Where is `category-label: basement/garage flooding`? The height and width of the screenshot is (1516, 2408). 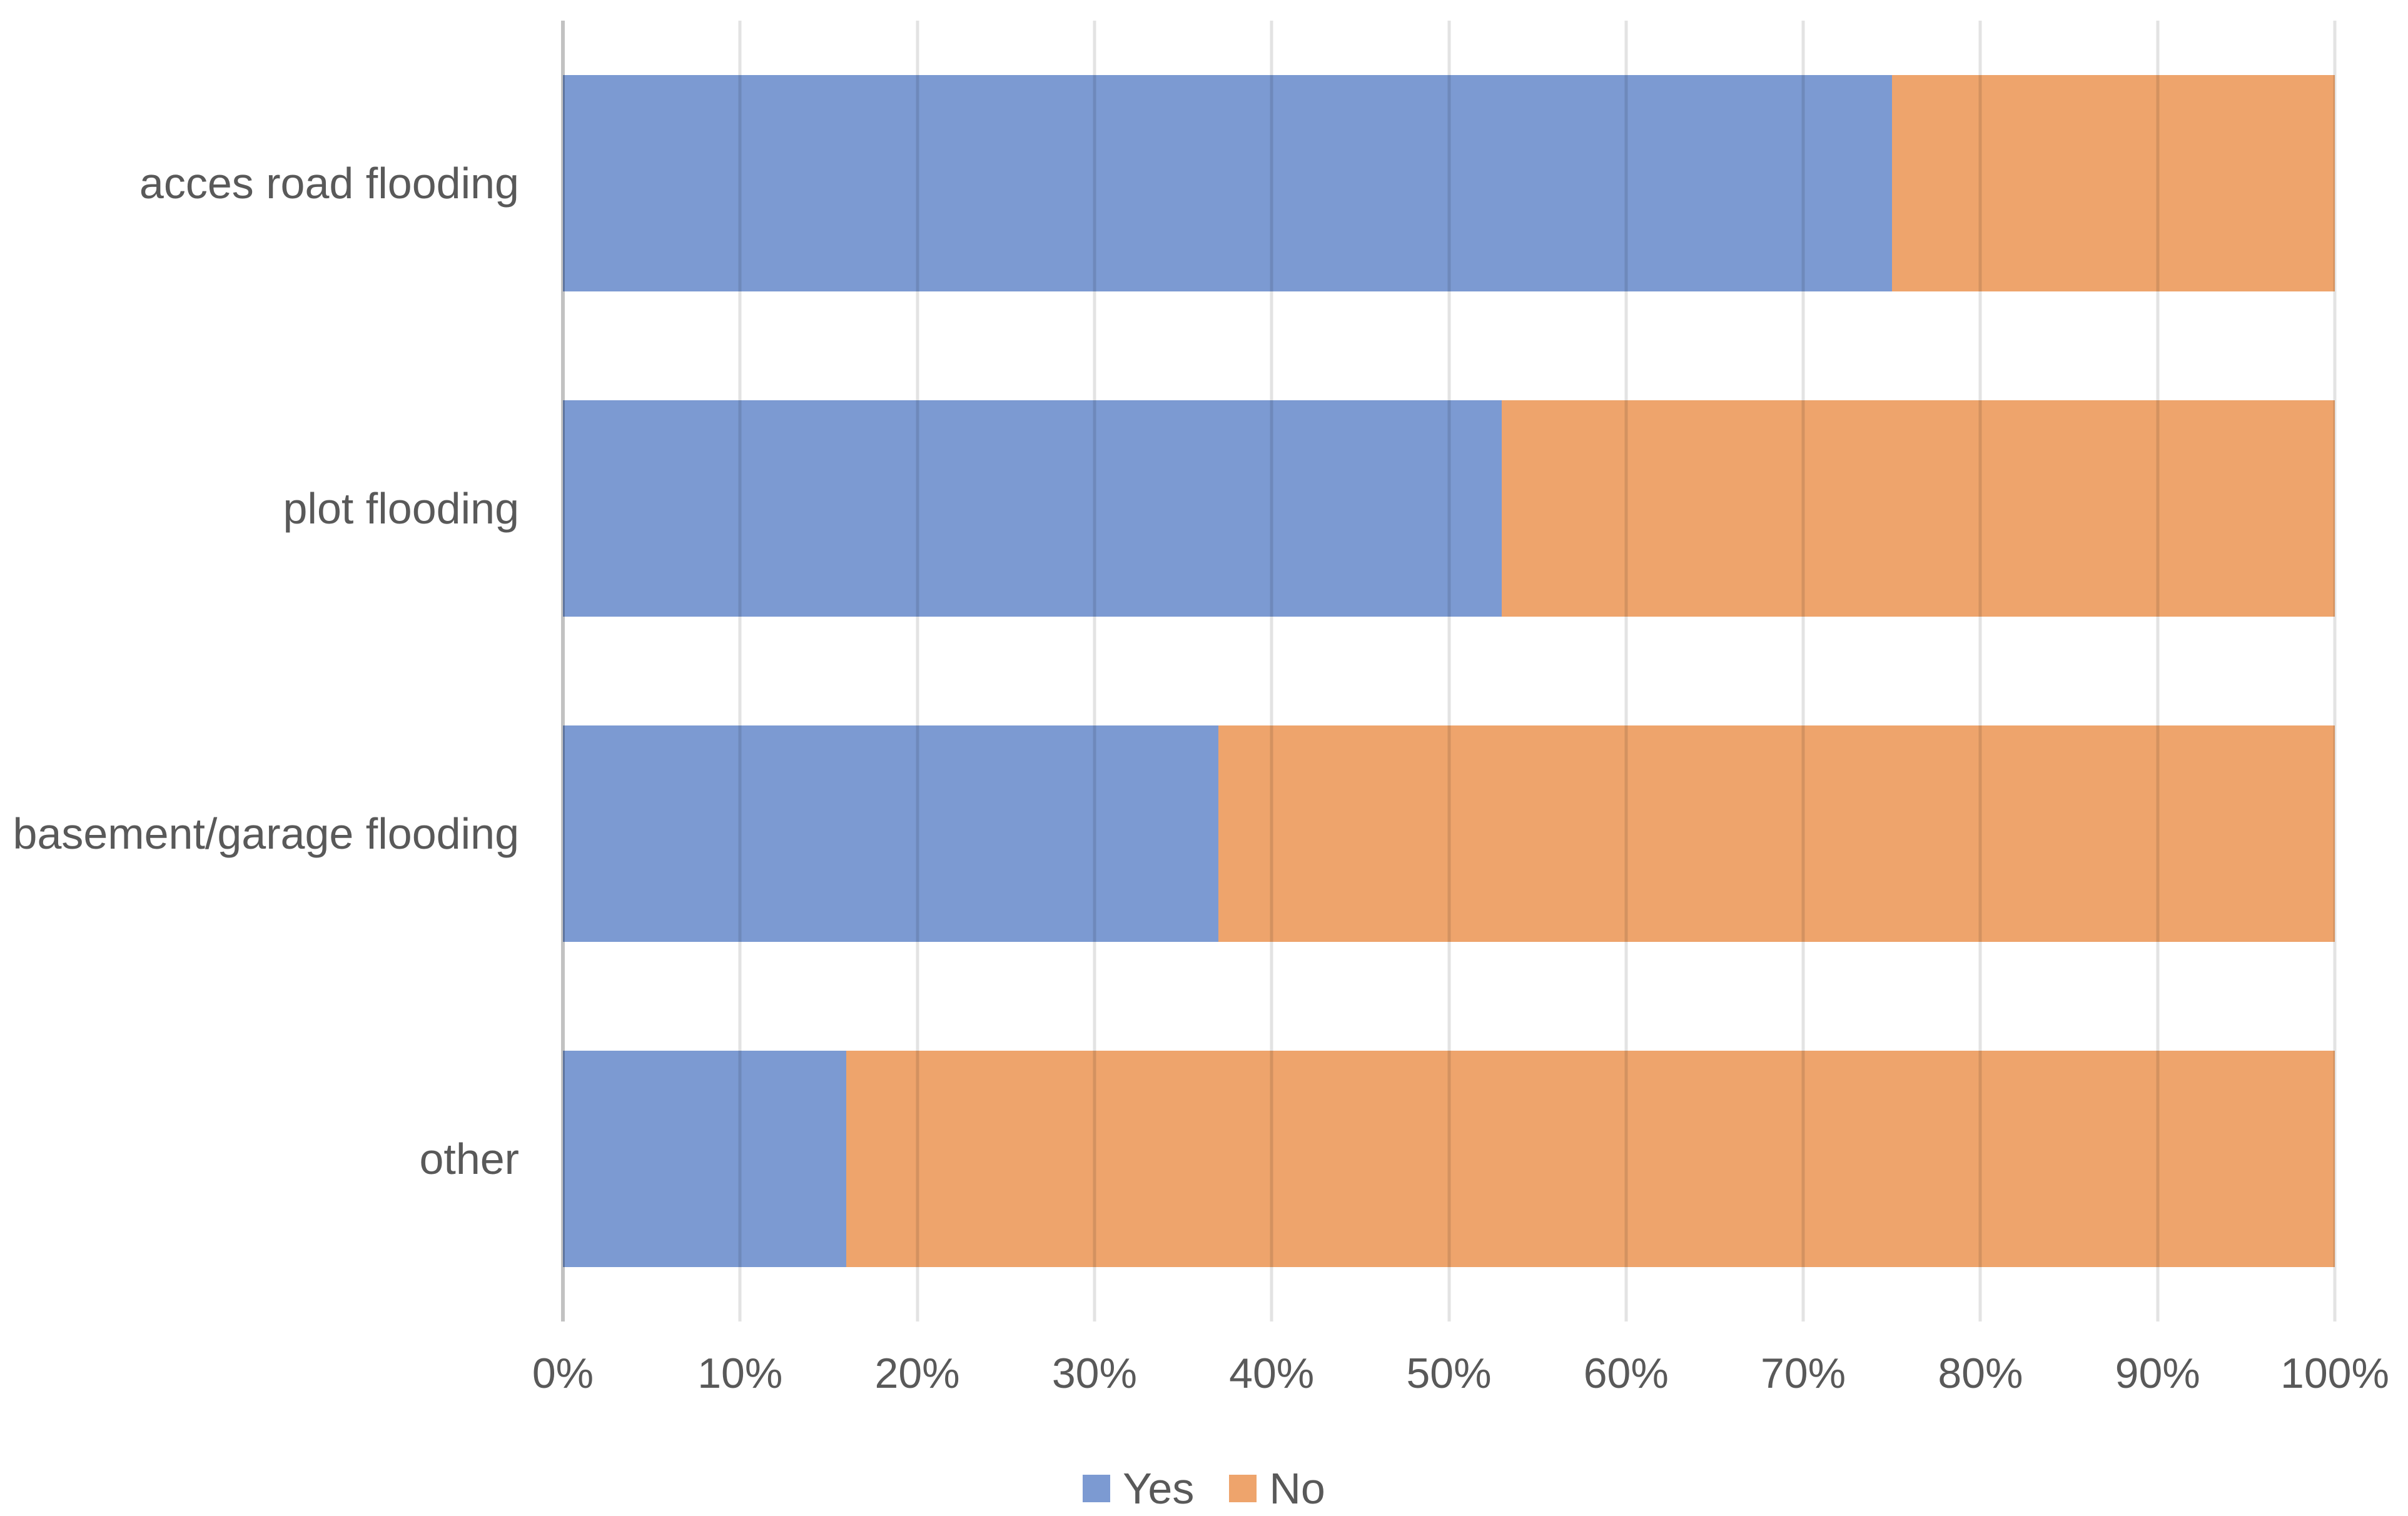
category-label: basement/garage flooding is located at coordinates (266, 833).